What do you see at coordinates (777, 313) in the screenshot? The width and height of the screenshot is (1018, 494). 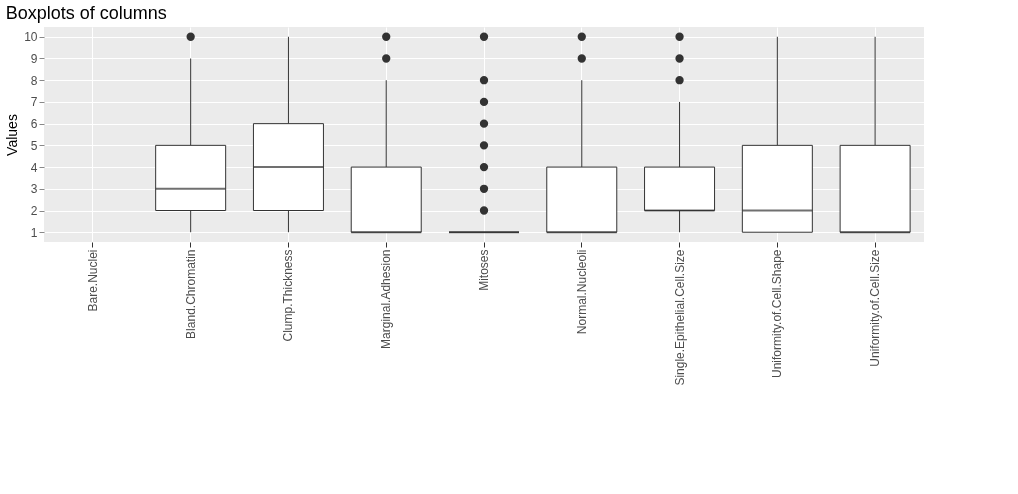 I see `x-tick-label: Uniformity.of.Cell.Shape` at bounding box center [777, 313].